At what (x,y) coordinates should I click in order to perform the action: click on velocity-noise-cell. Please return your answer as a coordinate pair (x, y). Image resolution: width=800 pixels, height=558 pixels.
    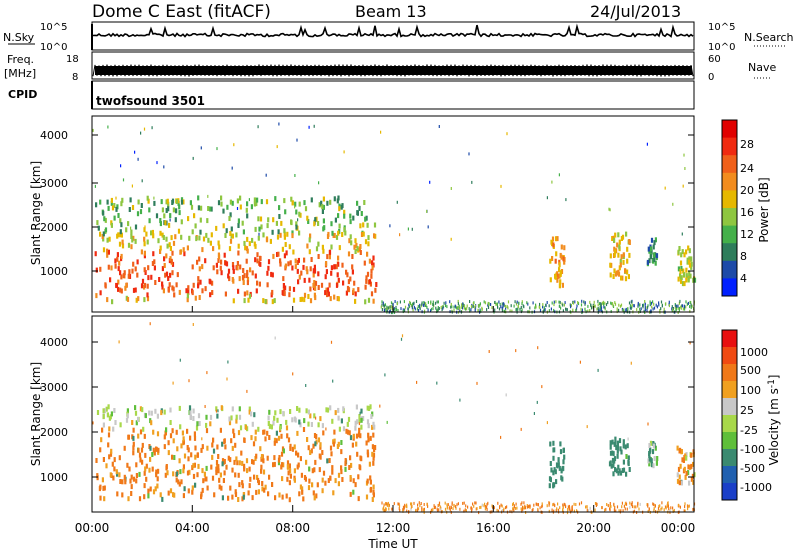
    Looking at the image, I should click on (360, 413).